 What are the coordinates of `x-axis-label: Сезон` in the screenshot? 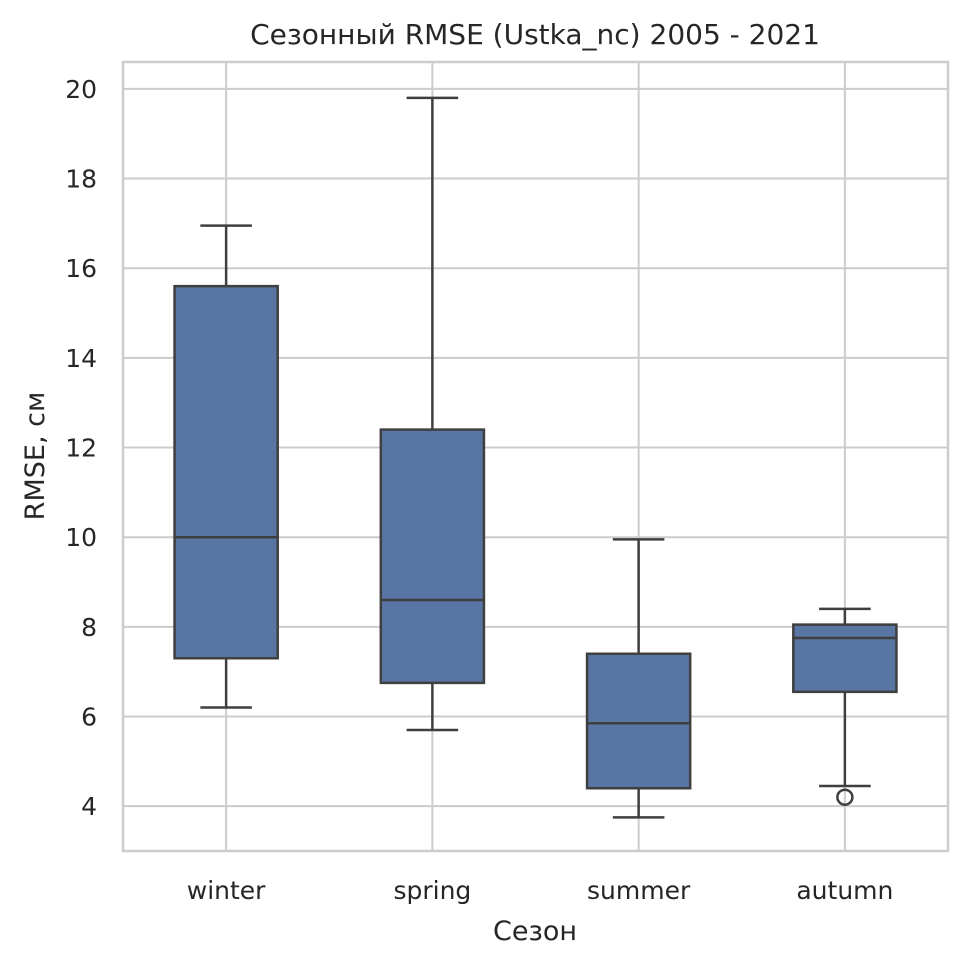 It's located at (535, 931).